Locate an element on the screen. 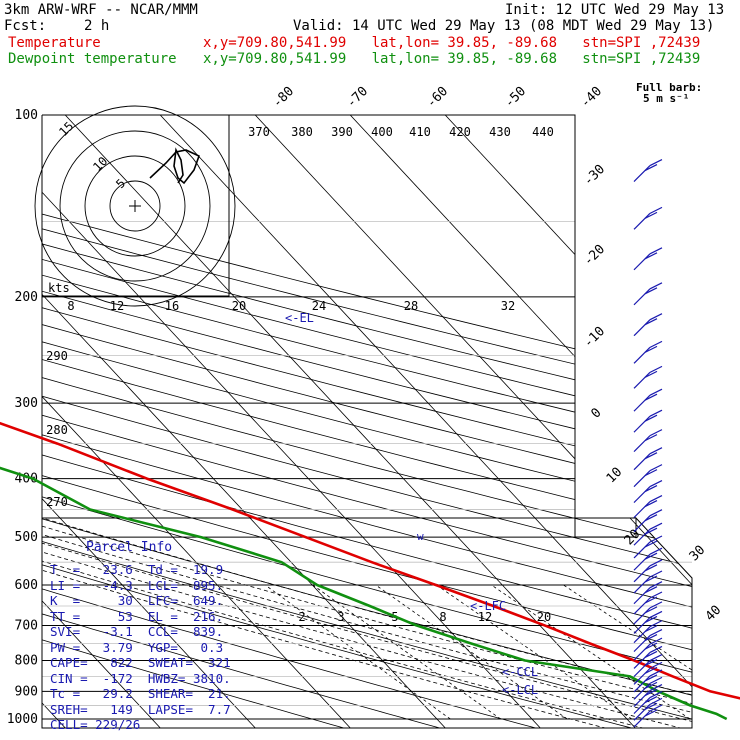 This screenshot has height=740, width=740. dry-adiabat is located at coordinates (200, 623).